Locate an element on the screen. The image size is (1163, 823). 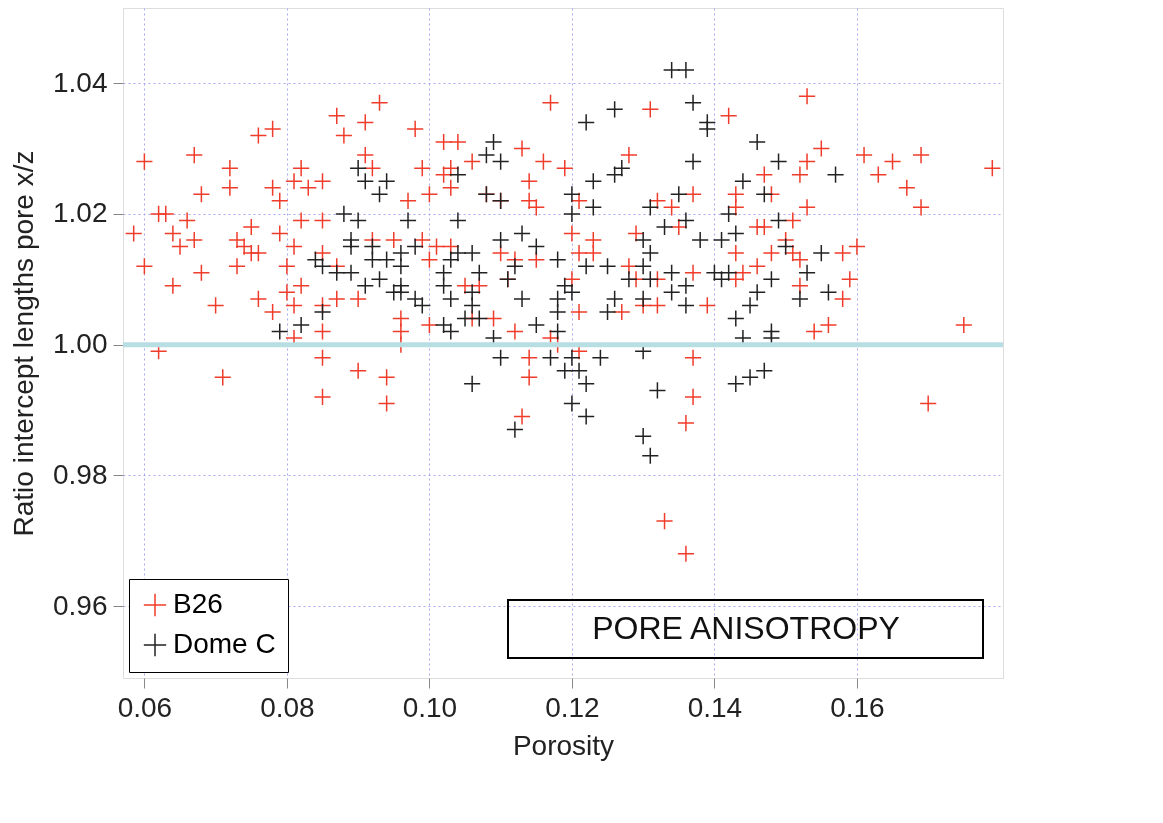
x-tick-label: 0.12 is located at coordinates (572, 707).